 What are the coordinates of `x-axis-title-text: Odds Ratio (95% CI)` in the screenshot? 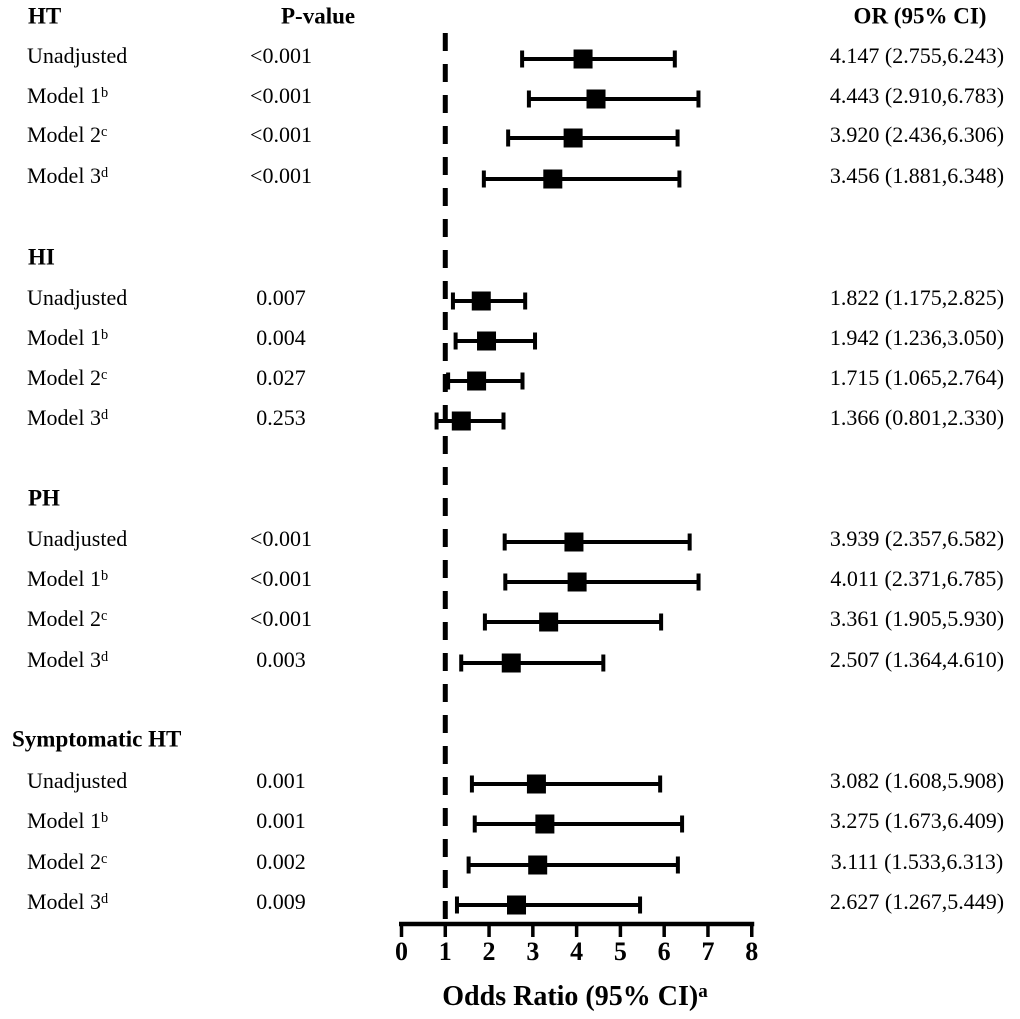 It's located at (570, 996).